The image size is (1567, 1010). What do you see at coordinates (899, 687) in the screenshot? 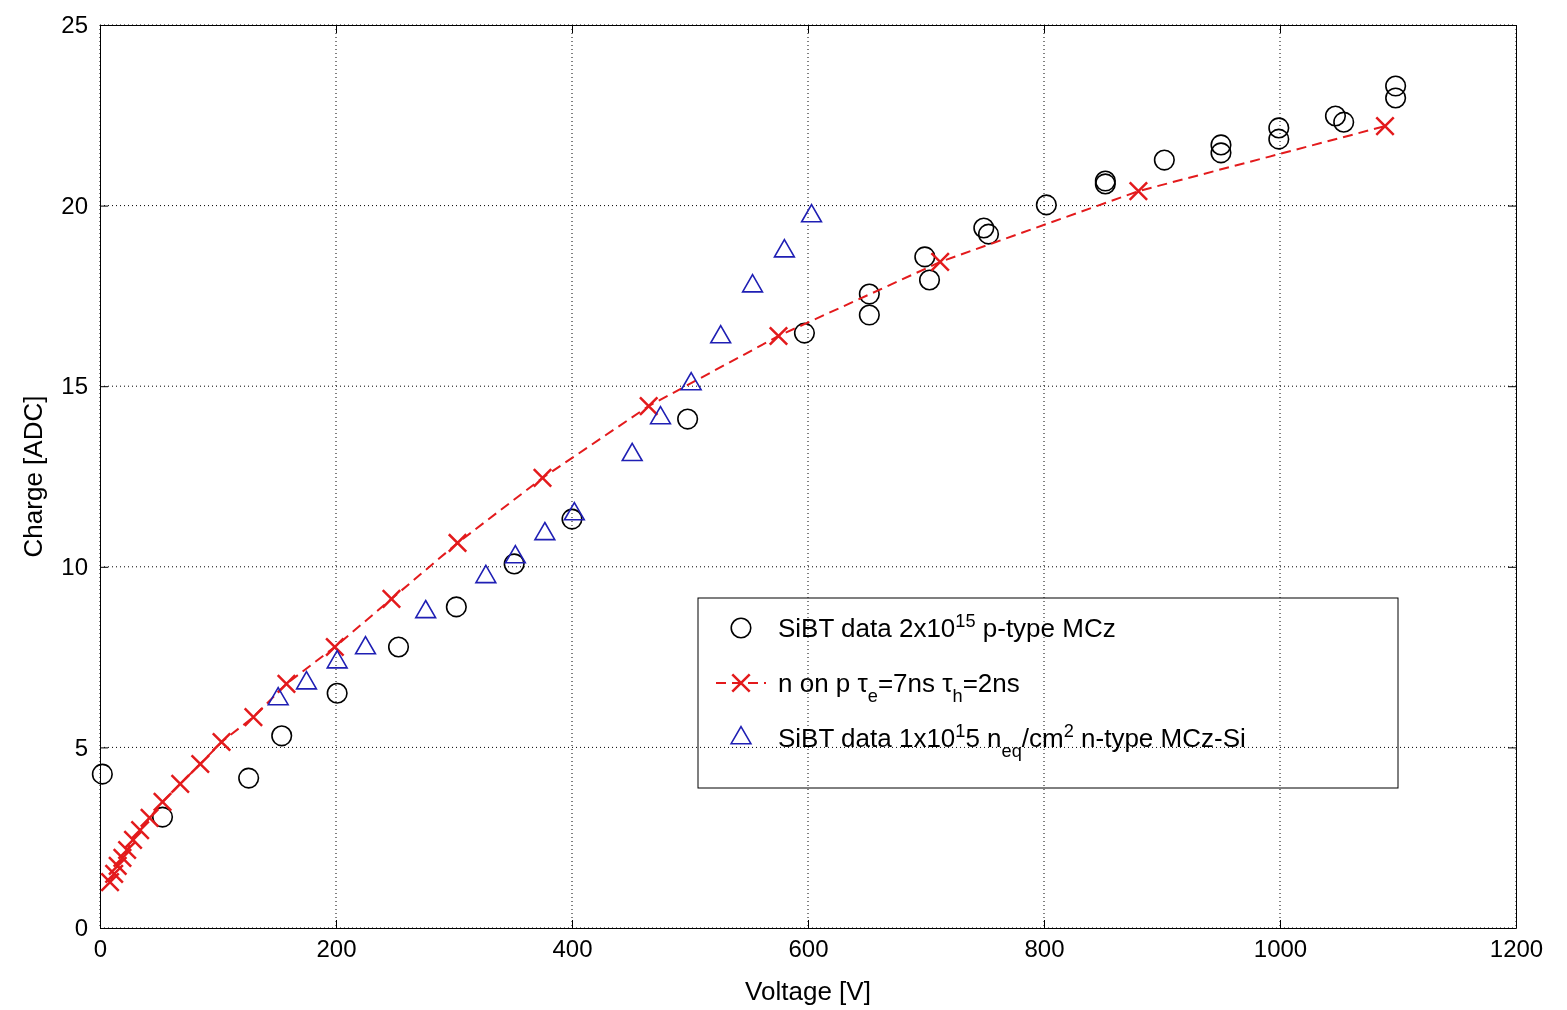
I see `legend-label: n on p τ$_{e}$=7ns τ$_{h}$=2ns` at bounding box center [899, 687].